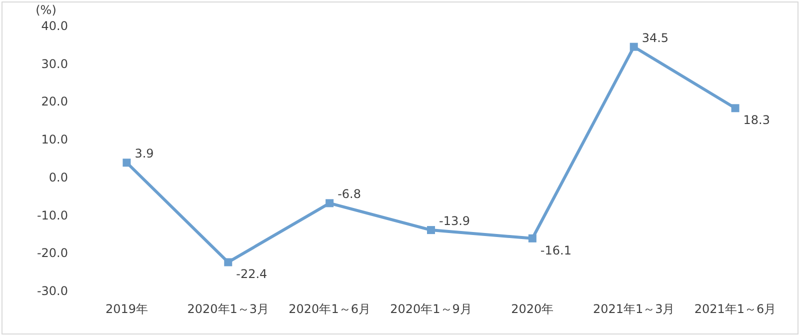 The image size is (800, 336). I want to click on y-tick-label: -30.0, so click(52, 291).